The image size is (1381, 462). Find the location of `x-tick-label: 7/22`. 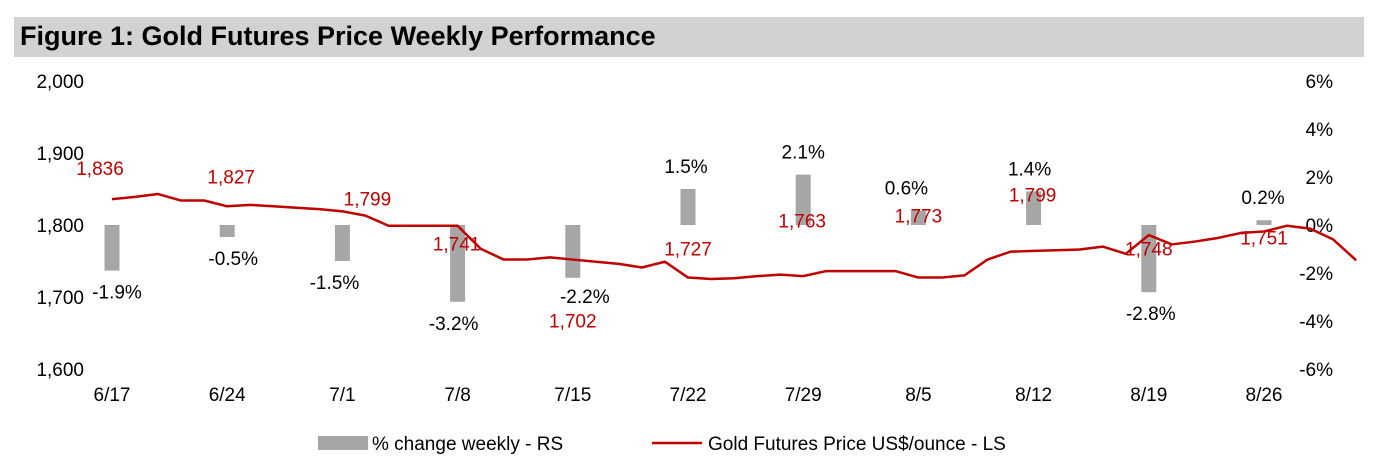

x-tick-label: 7/22 is located at coordinates (688, 395).